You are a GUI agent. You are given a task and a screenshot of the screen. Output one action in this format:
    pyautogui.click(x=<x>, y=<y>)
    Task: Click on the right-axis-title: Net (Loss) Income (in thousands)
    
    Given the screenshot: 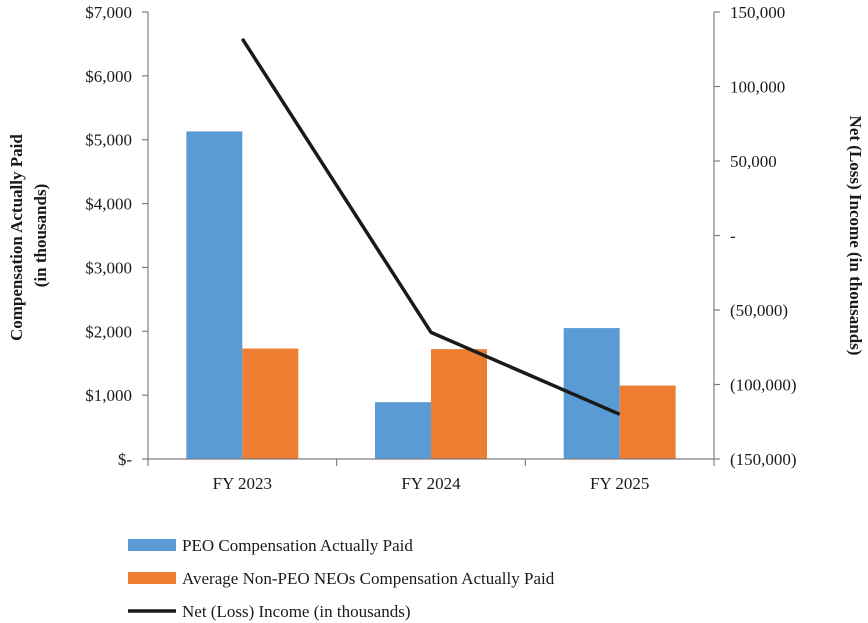 What is the action you would take?
    pyautogui.click(x=855, y=236)
    